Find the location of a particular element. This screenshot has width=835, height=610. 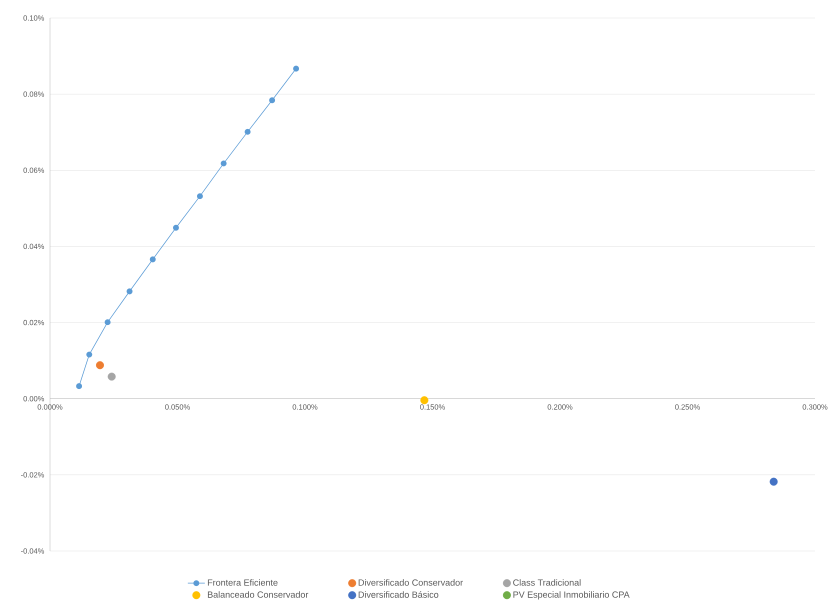

legend-label: Diversificado Básico is located at coordinates (398, 594).